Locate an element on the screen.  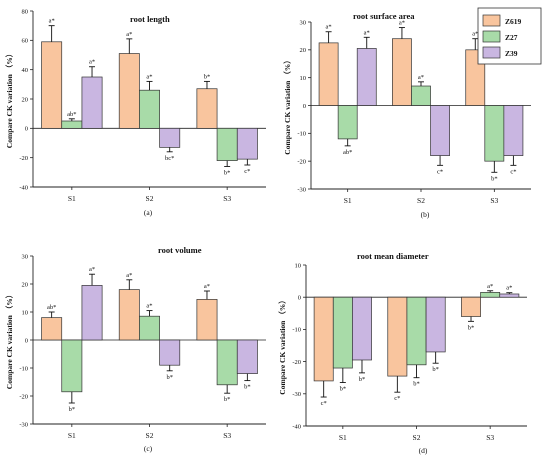
legend-label-z27: Z27 is located at coordinates (511, 37).